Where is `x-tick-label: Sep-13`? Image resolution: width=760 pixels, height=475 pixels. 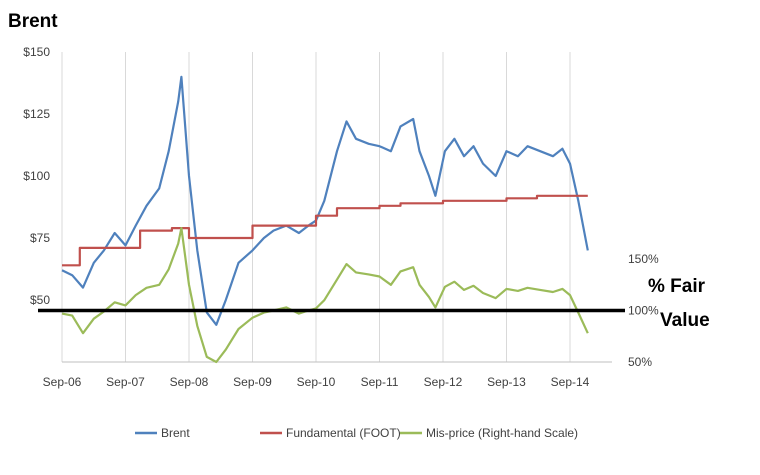
x-tick-label: Sep-13 is located at coordinates (506, 382).